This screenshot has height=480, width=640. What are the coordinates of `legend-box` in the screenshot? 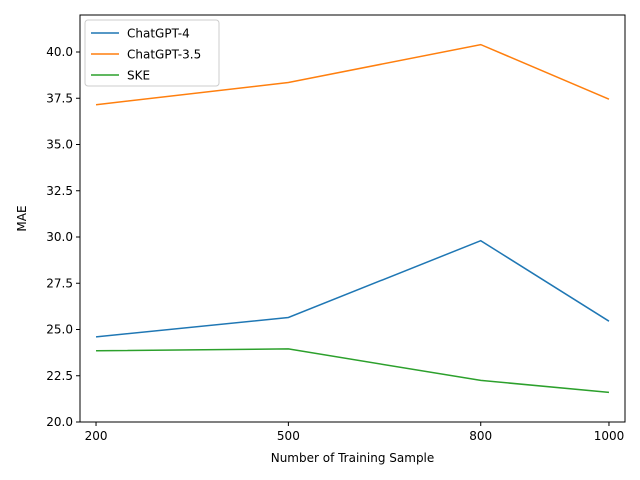 It's located at (152, 53).